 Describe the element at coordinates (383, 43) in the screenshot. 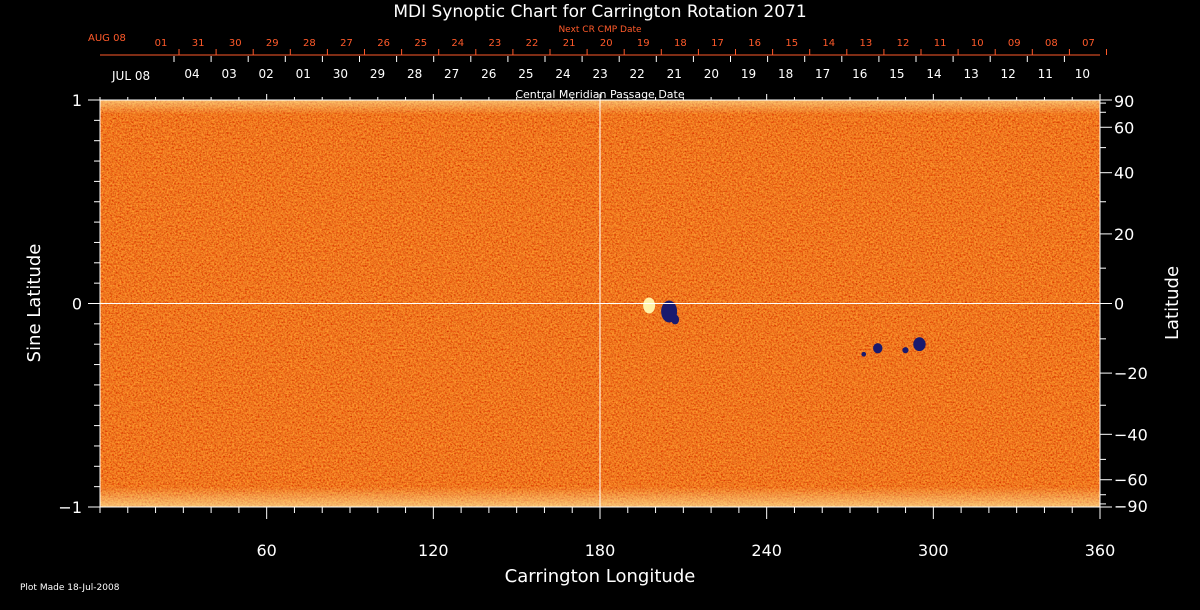

I see `next-cr-date-label: 26` at that location.